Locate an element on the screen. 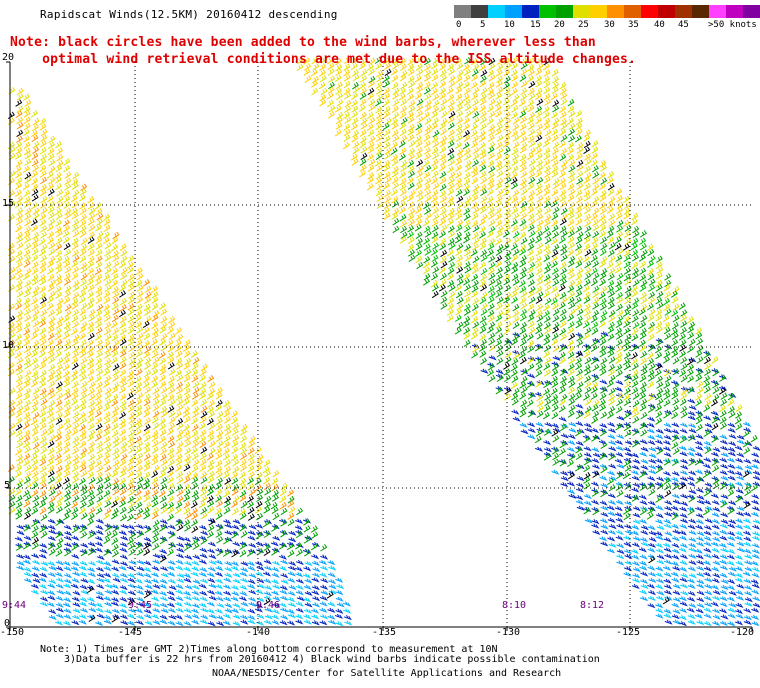  legend-label-3: 15 is located at coordinates (535, 25).